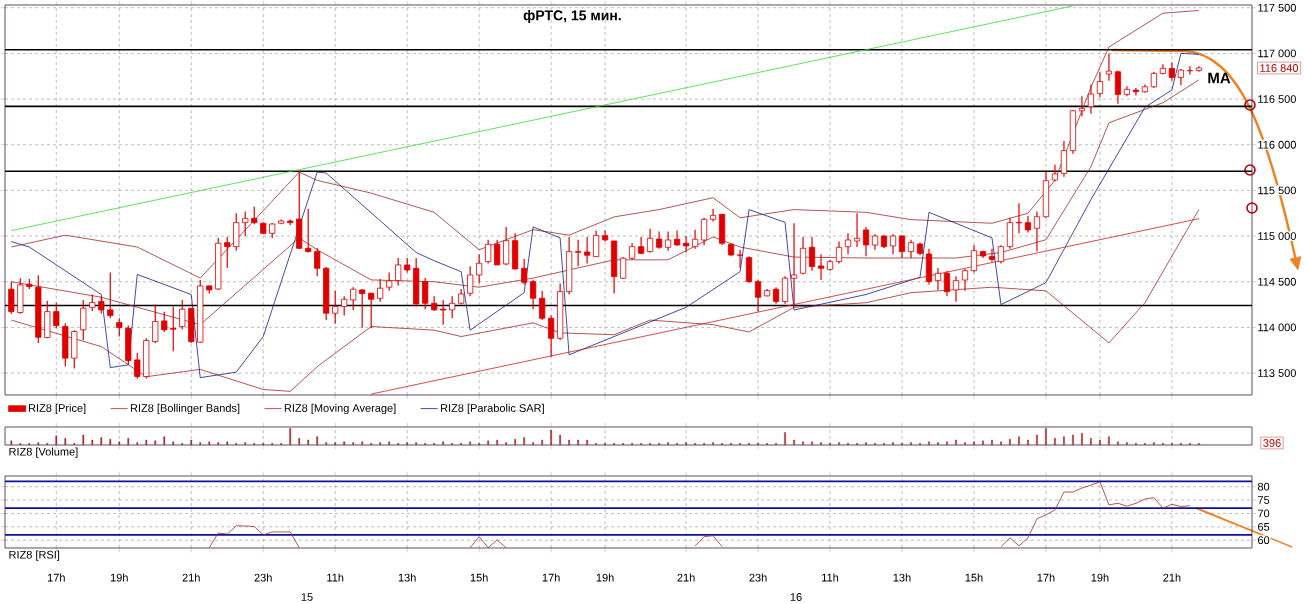 This screenshot has height=604, width=1304. What do you see at coordinates (307, 597) in the screenshot?
I see `text: 15` at bounding box center [307, 597].